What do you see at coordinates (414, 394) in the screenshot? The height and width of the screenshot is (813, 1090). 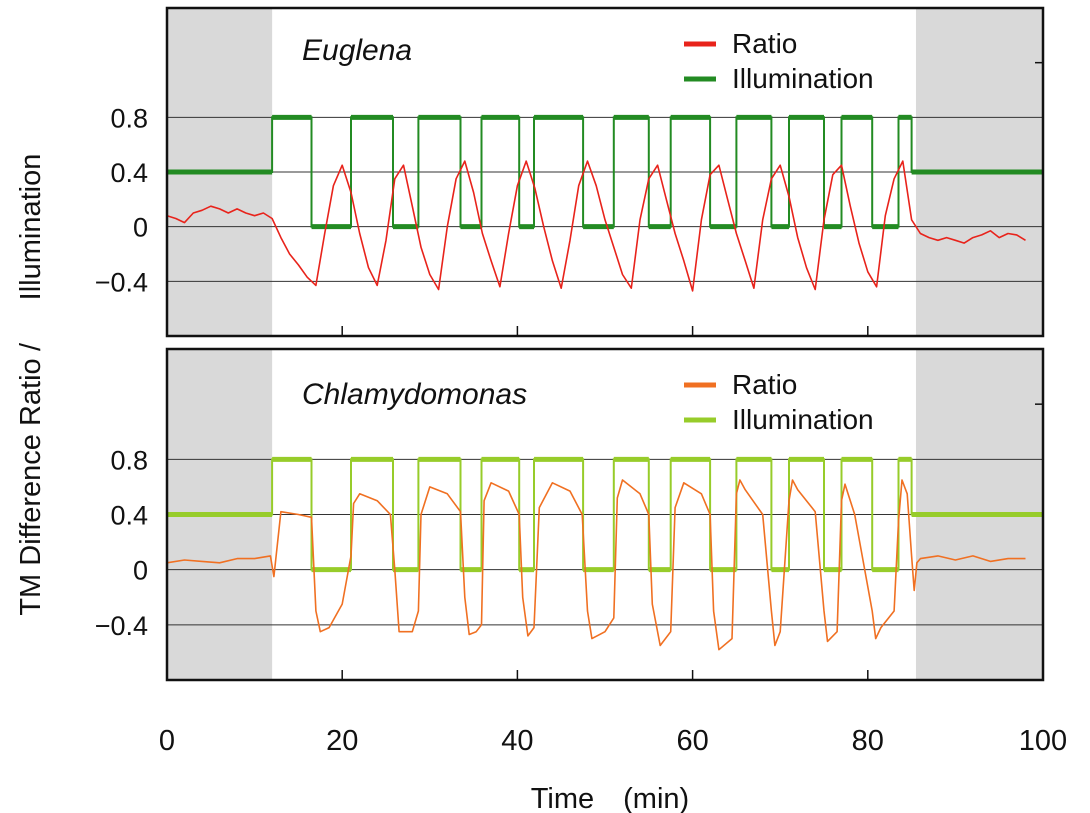 I see `panel-title: Chlamydomonas` at bounding box center [414, 394].